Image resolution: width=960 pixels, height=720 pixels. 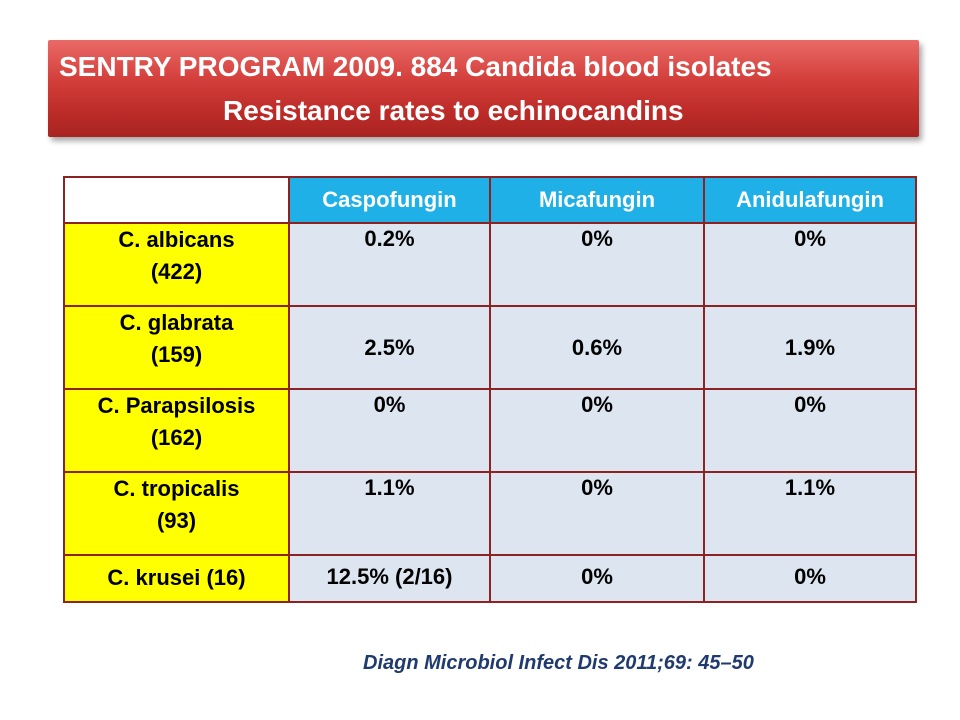 I want to click on species-name: C. Parapsilosis, so click(x=176, y=405).